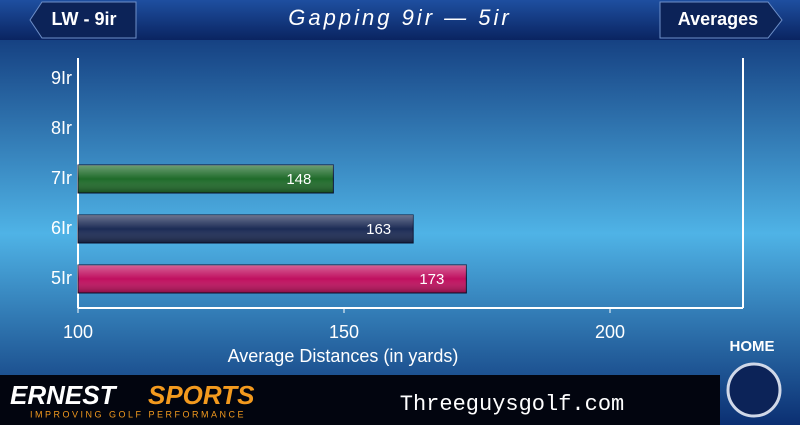  What do you see at coordinates (344, 332) in the screenshot?
I see `x-tick-label: 150` at bounding box center [344, 332].